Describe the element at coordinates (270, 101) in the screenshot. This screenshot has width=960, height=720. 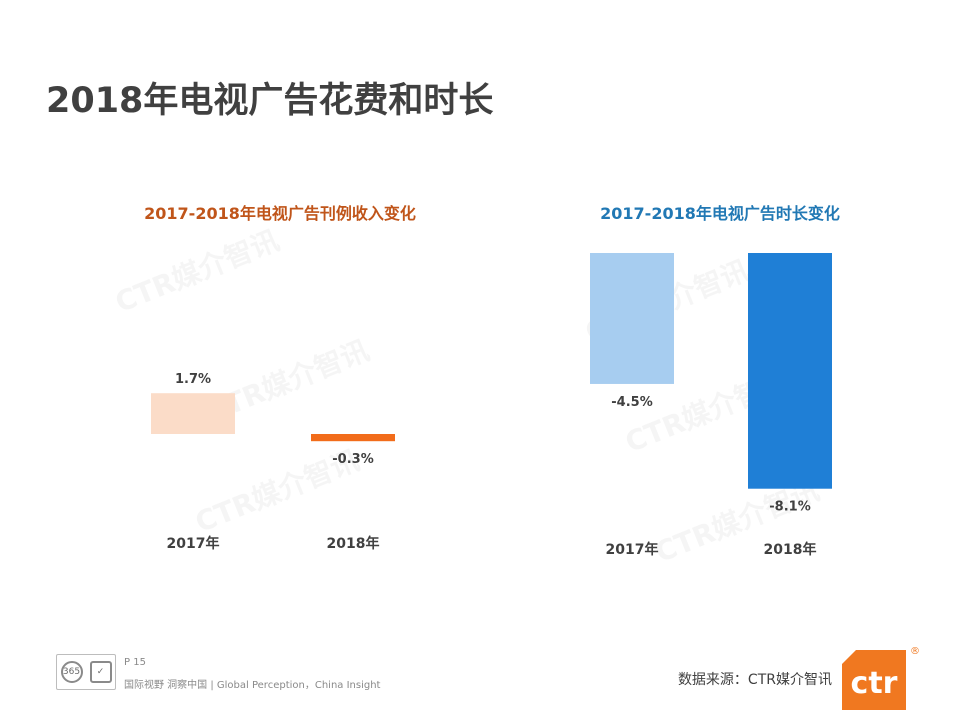
I see `page-title: 2018年电视广告花费和时长` at that location.